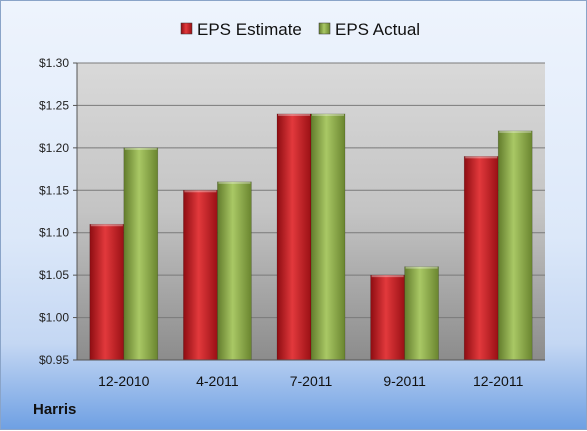  What do you see at coordinates (404, 381) in the screenshot?
I see `x-tick-label: 9-2011` at bounding box center [404, 381].